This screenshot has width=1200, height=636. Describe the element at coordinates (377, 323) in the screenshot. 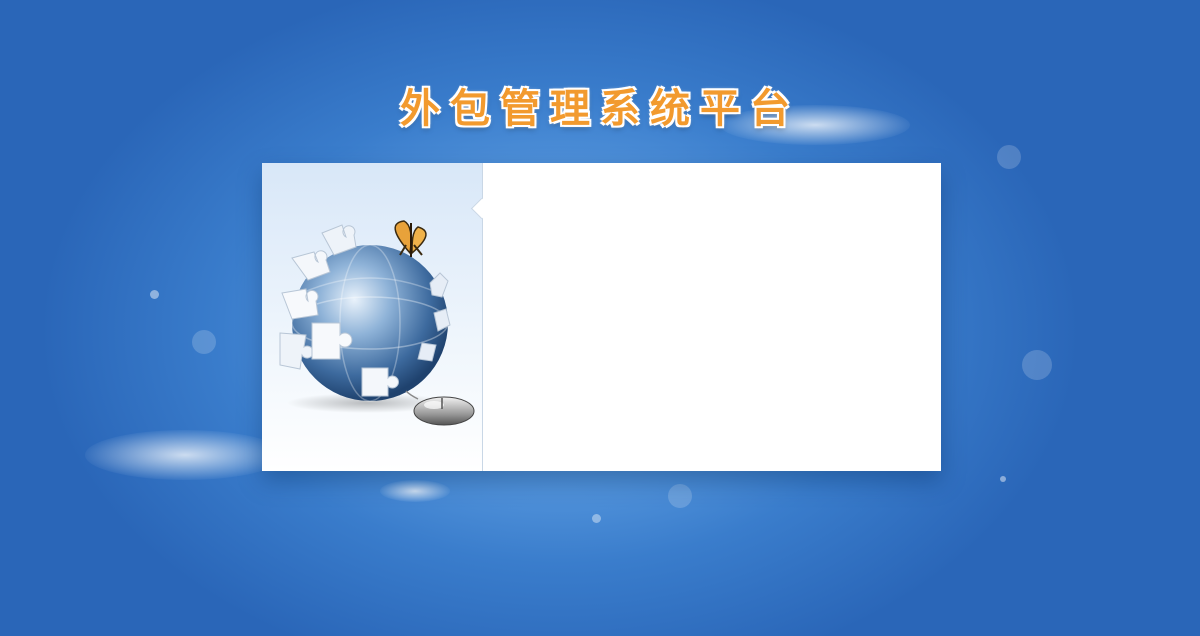

I see `globe-illustration` at that location.